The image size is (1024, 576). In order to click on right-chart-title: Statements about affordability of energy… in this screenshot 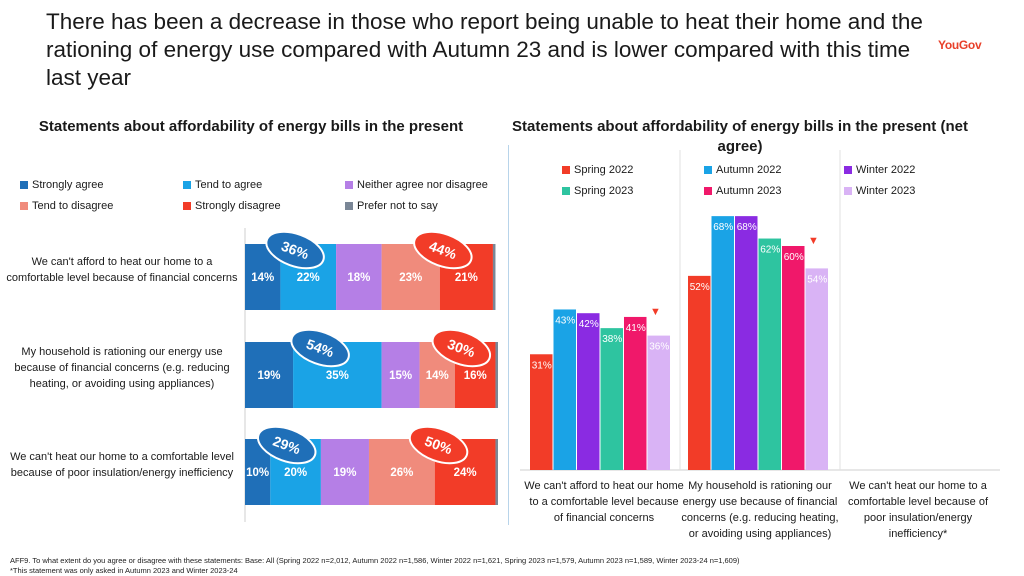, I will do `click(740, 136)`.